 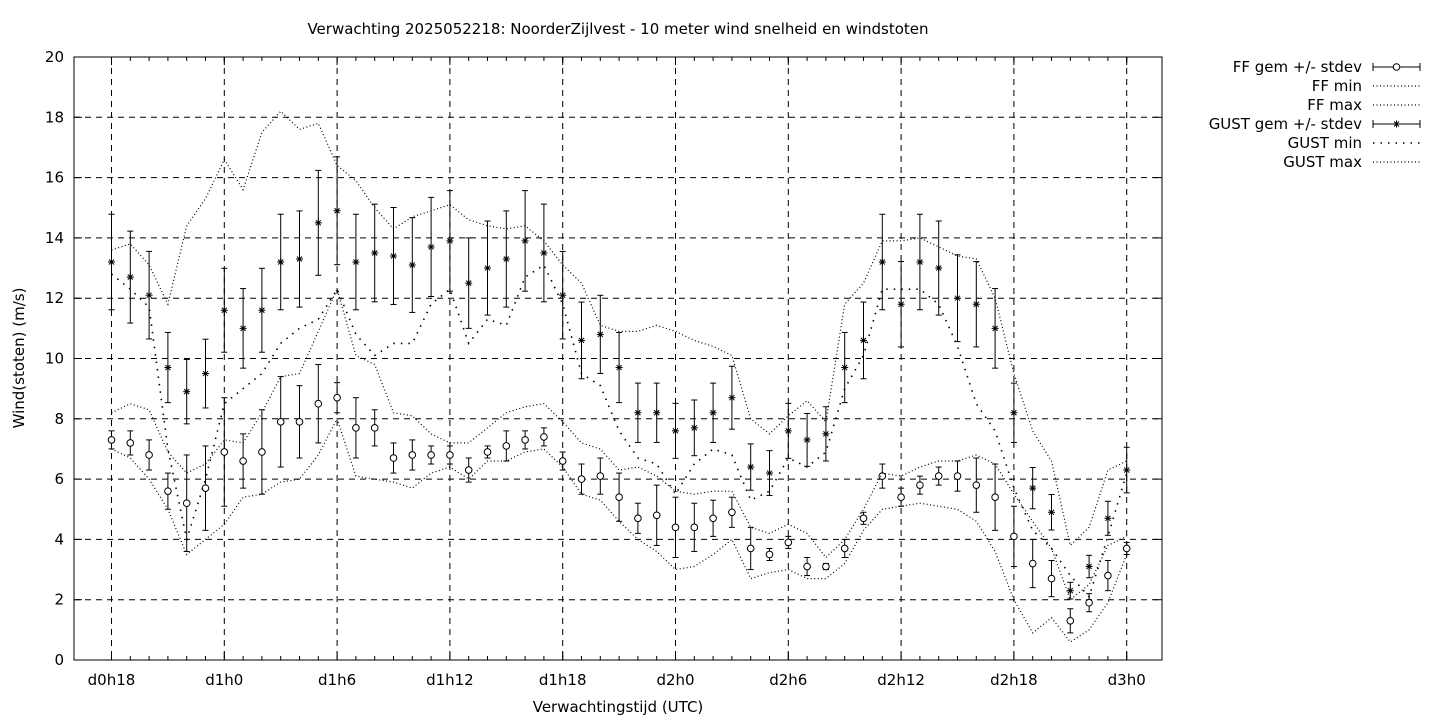 I want to click on x-tick-label: d2h12, so click(x=901, y=680).